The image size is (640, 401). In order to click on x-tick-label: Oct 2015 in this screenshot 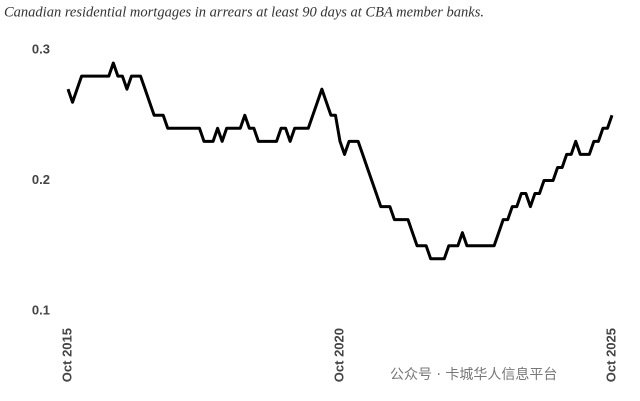, I will do `click(66, 355)`.